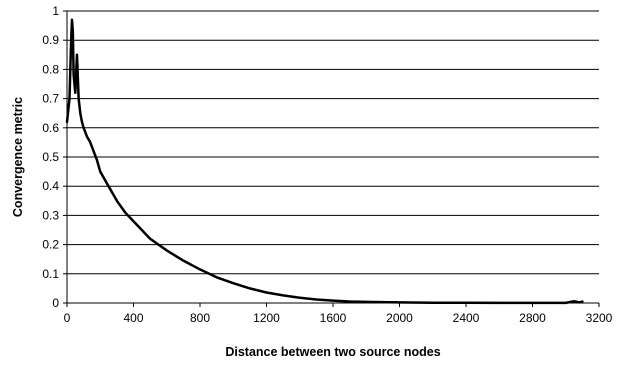 The height and width of the screenshot is (367, 629). I want to click on x-tick-label-3: 1200, so click(266, 318).